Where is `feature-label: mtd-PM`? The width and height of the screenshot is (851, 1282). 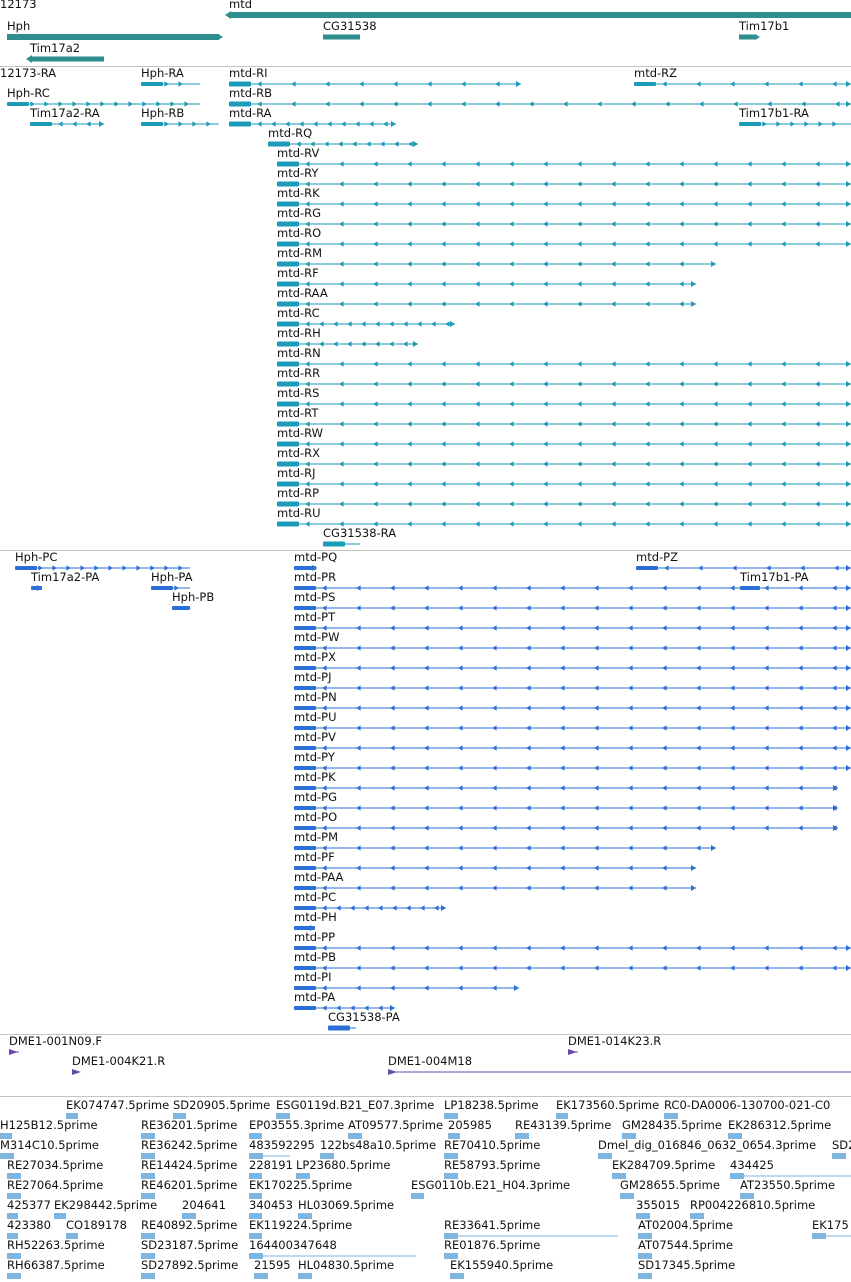 feature-label: mtd-PM is located at coordinates (316, 837).